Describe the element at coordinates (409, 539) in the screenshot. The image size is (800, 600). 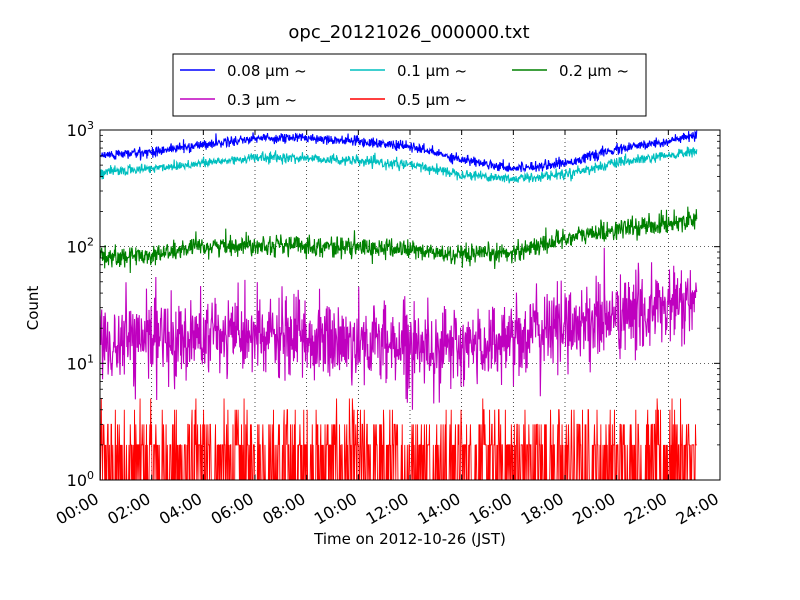
I see `x-axis-label: Time on 2012-10-26 (JST)` at that location.